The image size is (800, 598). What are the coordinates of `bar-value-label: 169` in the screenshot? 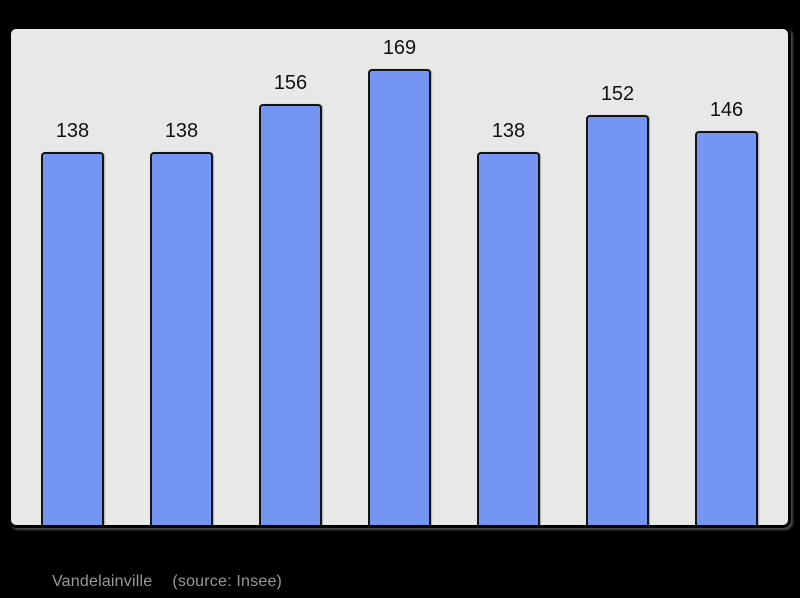 It's located at (399, 48).